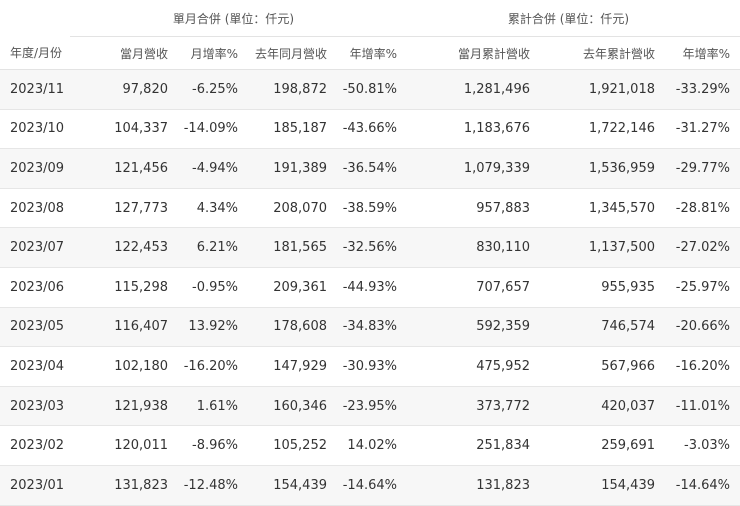 The height and width of the screenshot is (506, 740). Describe the element at coordinates (119, 89) in the screenshot. I see `cell-month-revenue: 97,820` at that location.